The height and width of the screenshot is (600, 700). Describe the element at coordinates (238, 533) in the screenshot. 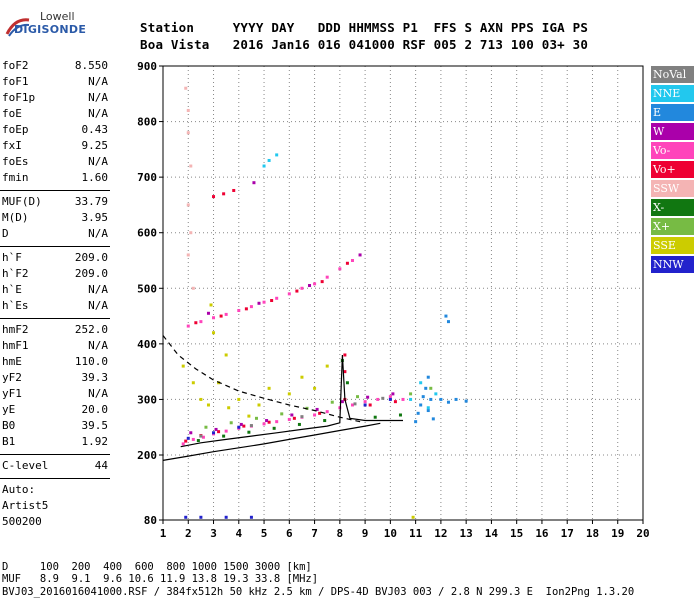

I see `x-tick-label: 4` at that location.